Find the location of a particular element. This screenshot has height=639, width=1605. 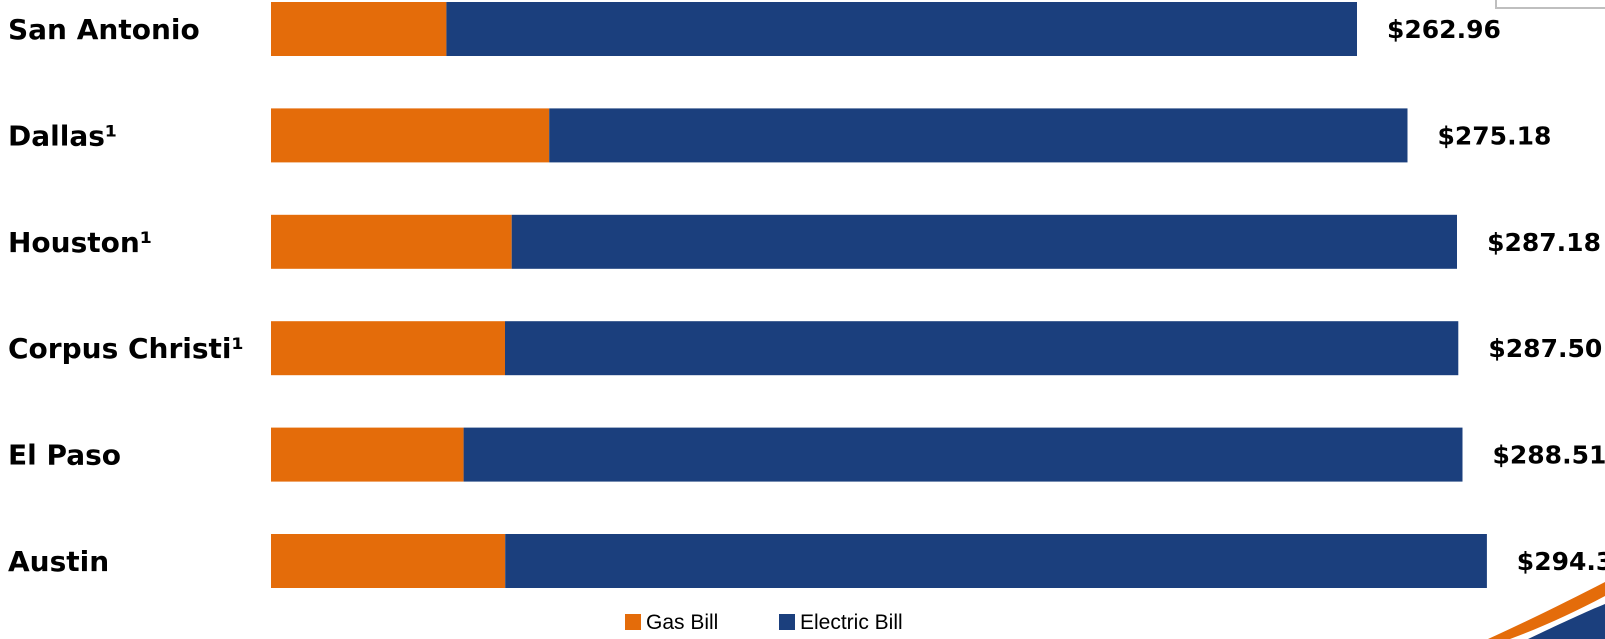

total-label-san-antonio: $262.96 is located at coordinates (1444, 29).